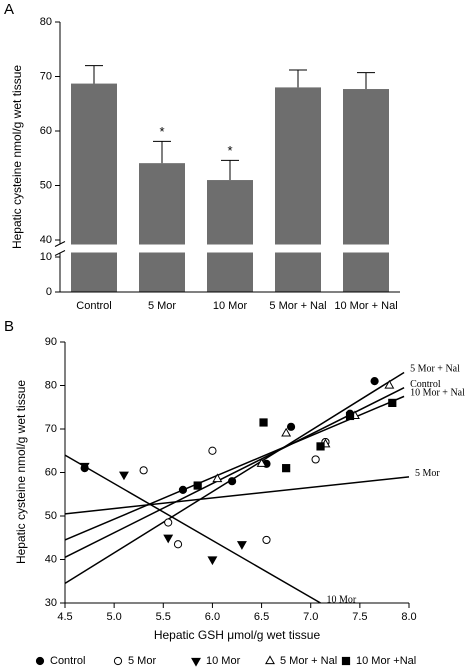 Image resolution: width=474 pixels, height=670 pixels. Describe the element at coordinates (427, 473) in the screenshot. I see `fit-label: 5 Mor` at that location.